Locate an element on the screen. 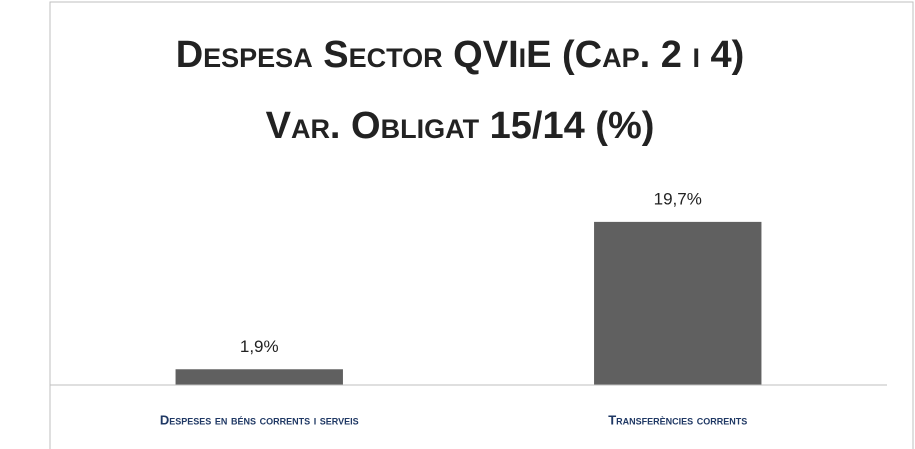 Image resolution: width=915 pixels, height=449 pixels. chart-title: Despesa Sector QVIiE (Cap. 2 i 4) is located at coordinates (460, 55).